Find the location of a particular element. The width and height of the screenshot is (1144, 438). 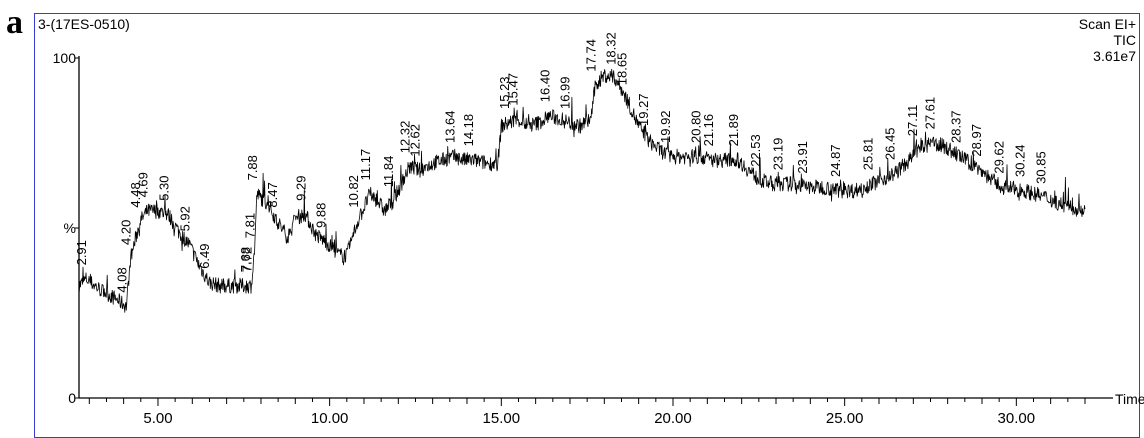

peak-label: 5.92 is located at coordinates (185, 218).